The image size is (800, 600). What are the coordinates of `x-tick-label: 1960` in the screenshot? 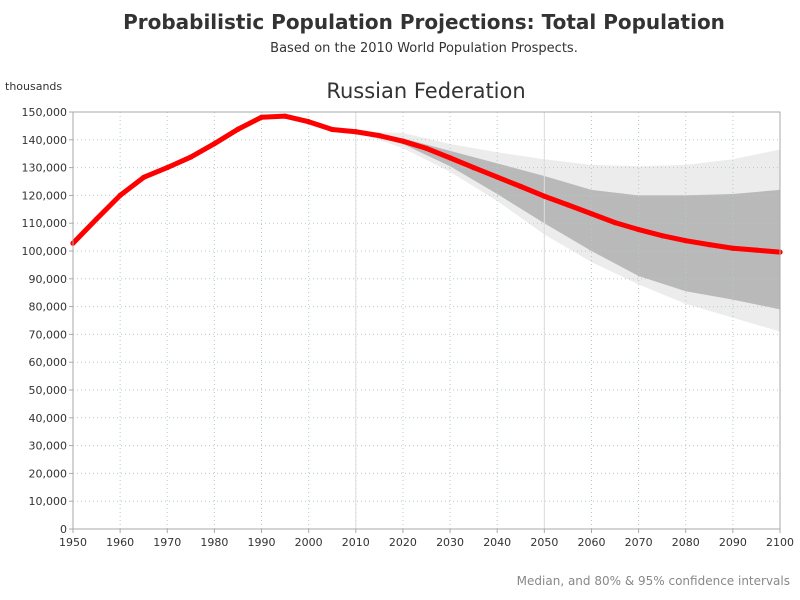 It's located at (120, 542).